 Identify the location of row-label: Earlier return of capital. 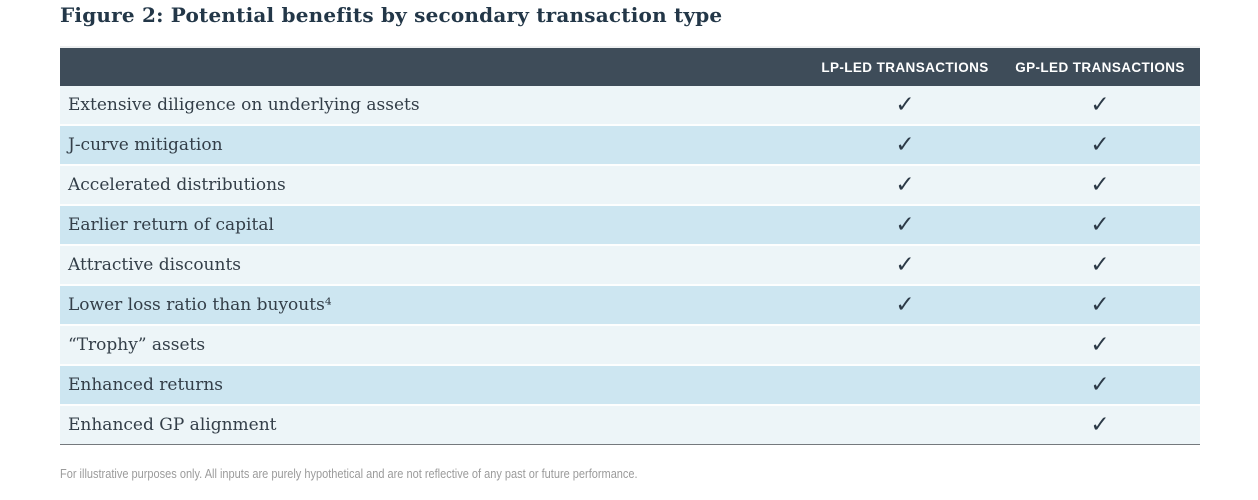
(171, 225).